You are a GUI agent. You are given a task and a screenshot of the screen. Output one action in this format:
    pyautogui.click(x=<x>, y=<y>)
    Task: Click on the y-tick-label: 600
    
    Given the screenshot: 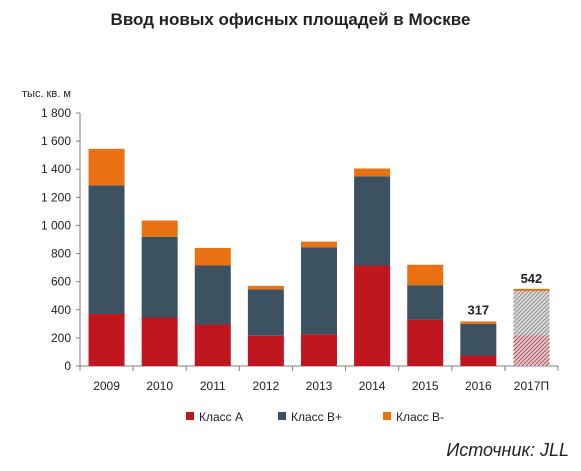 What is the action you would take?
    pyautogui.click(x=61, y=282)
    